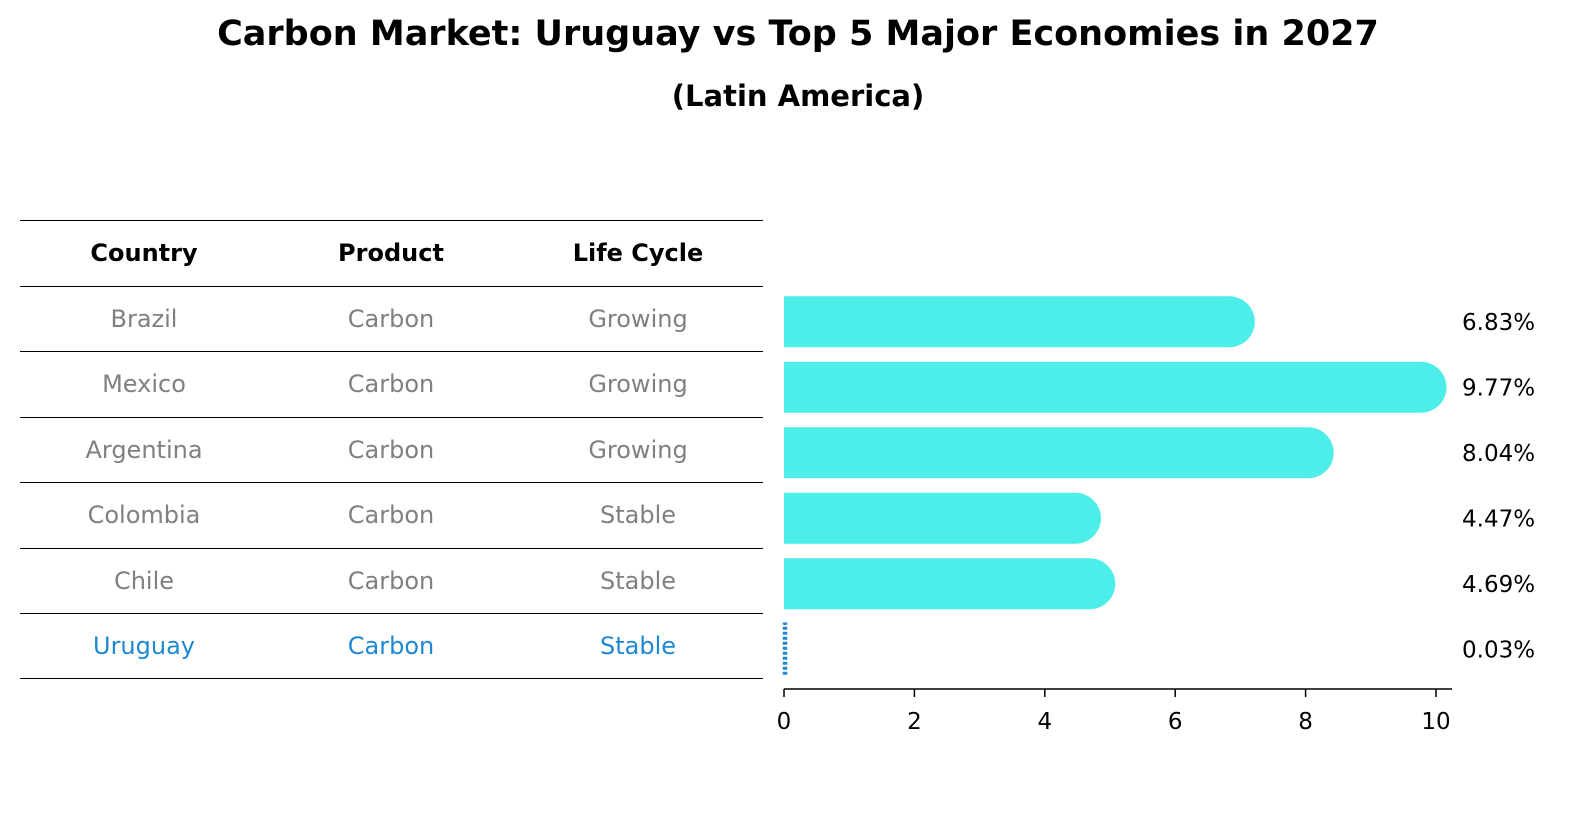 The width and height of the screenshot is (1586, 823). I want to click on bar-argentina, so click(1059, 453).